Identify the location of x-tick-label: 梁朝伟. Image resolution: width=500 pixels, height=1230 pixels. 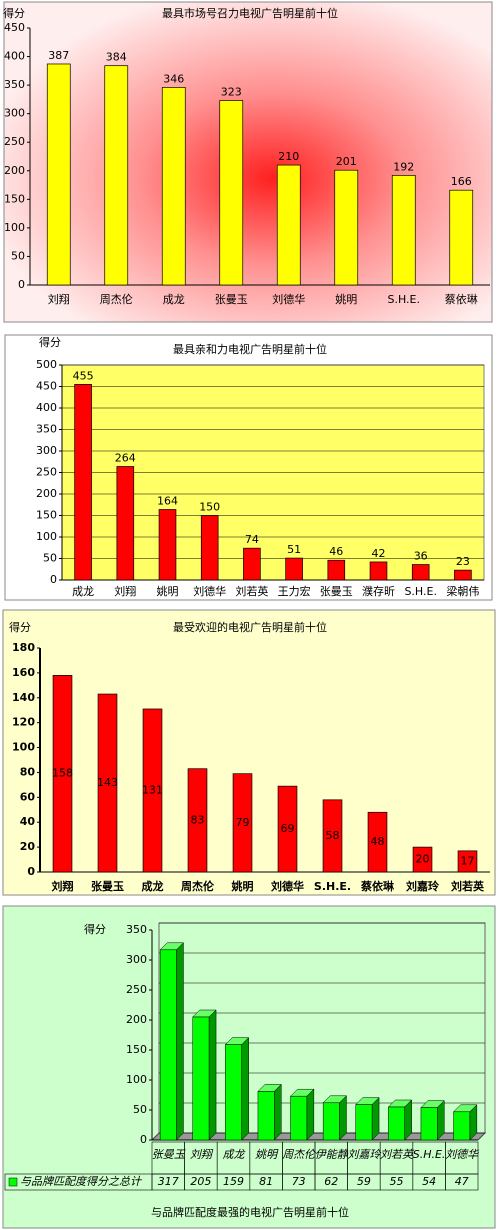
(462, 591).